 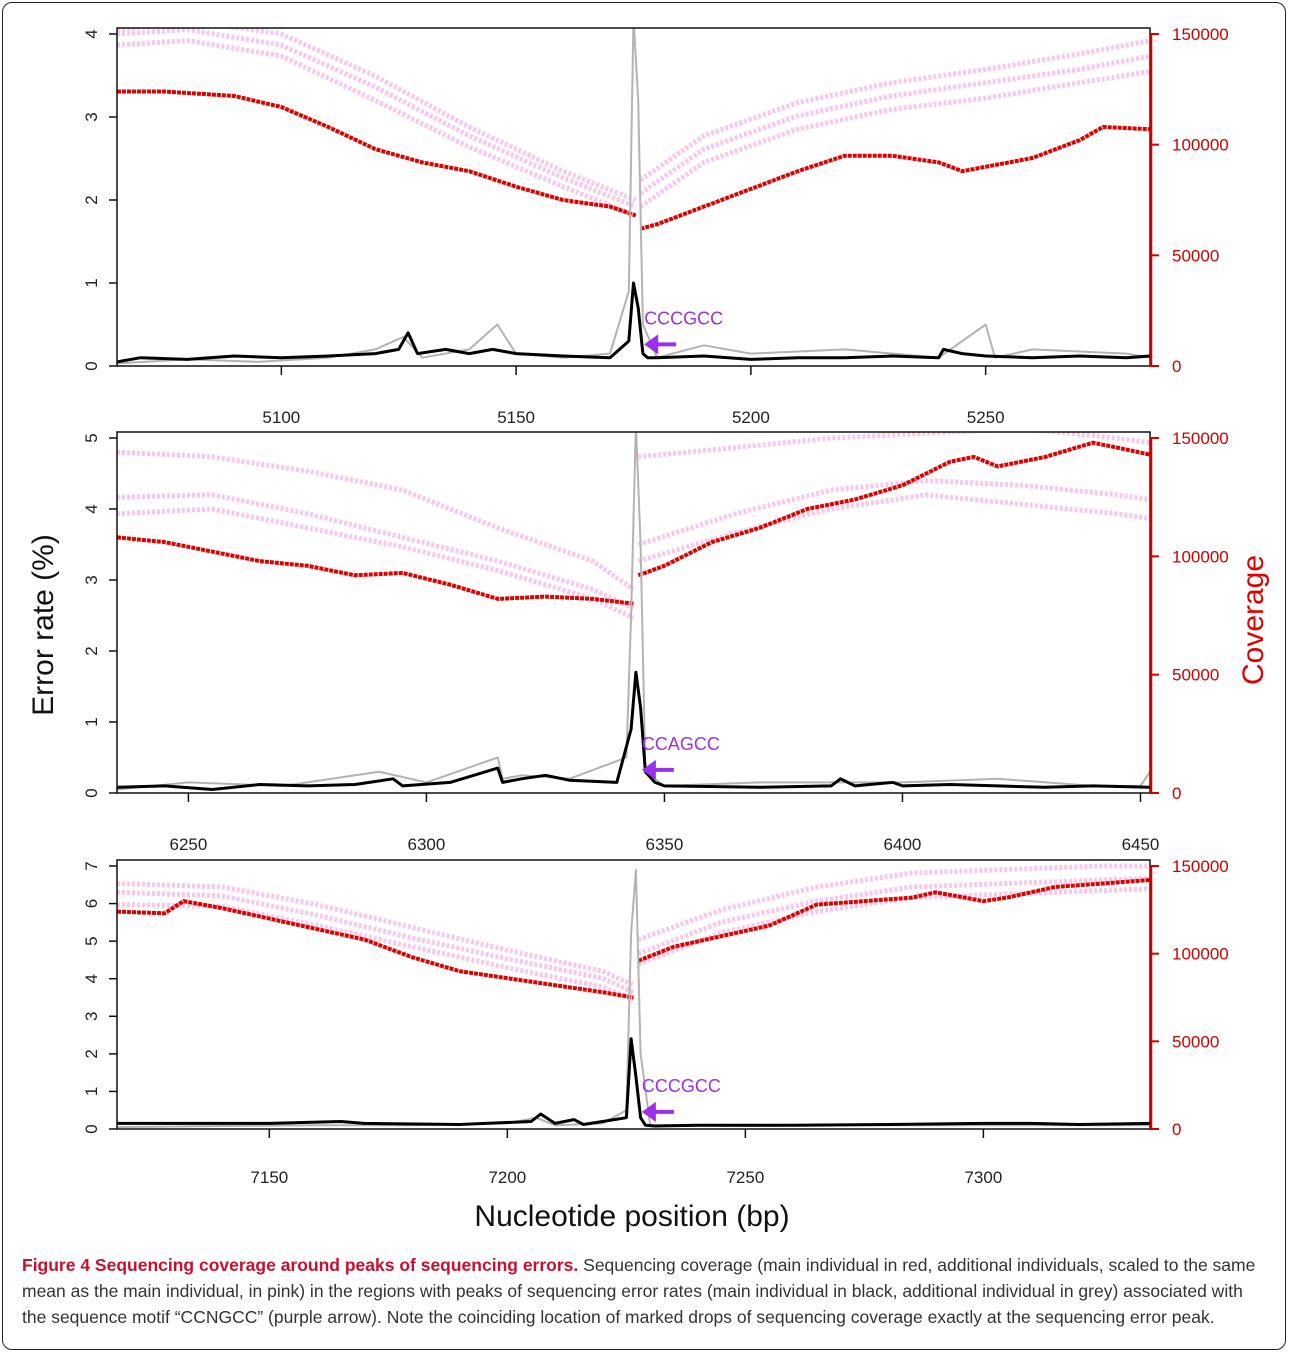 I want to click on panel-2-right-tick-label-0: 0, so click(x=1176, y=793).